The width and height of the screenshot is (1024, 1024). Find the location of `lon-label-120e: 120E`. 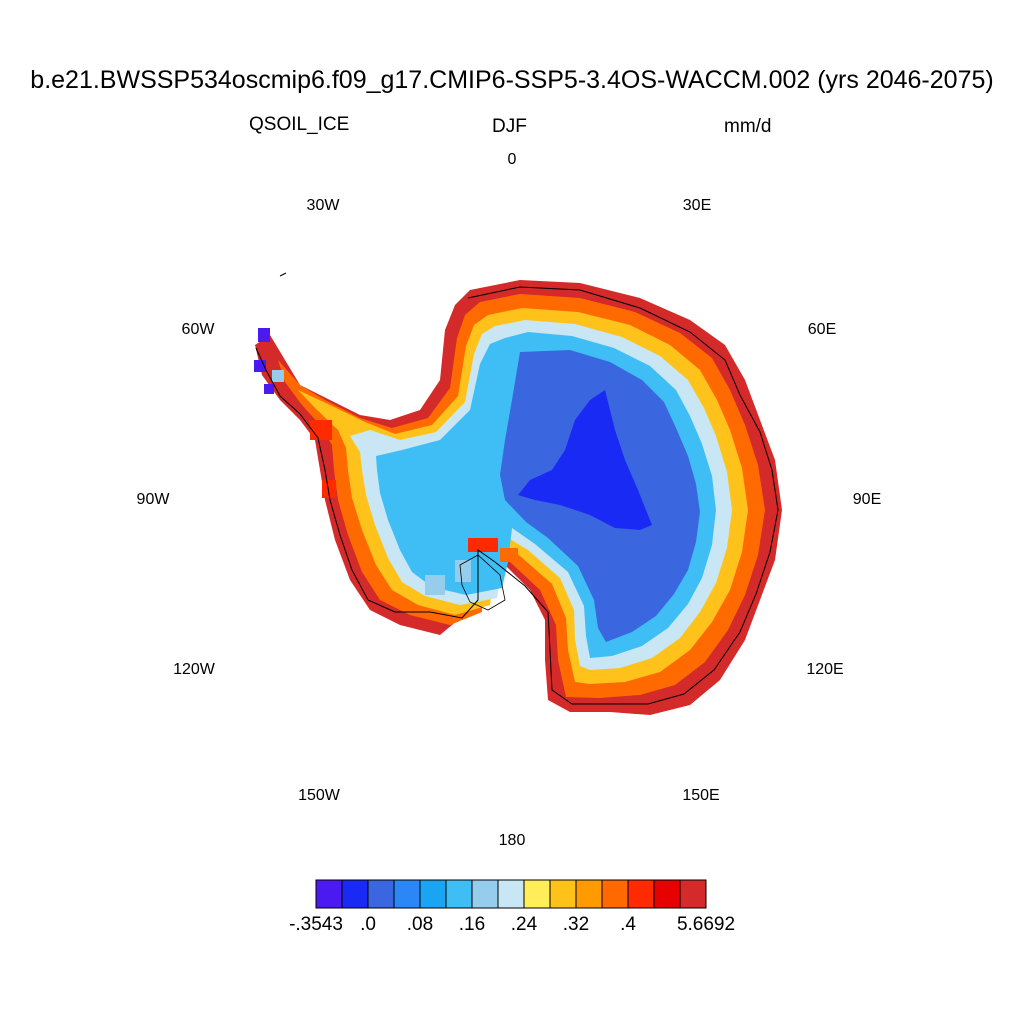

lon-label-120e: 120E is located at coordinates (825, 669).